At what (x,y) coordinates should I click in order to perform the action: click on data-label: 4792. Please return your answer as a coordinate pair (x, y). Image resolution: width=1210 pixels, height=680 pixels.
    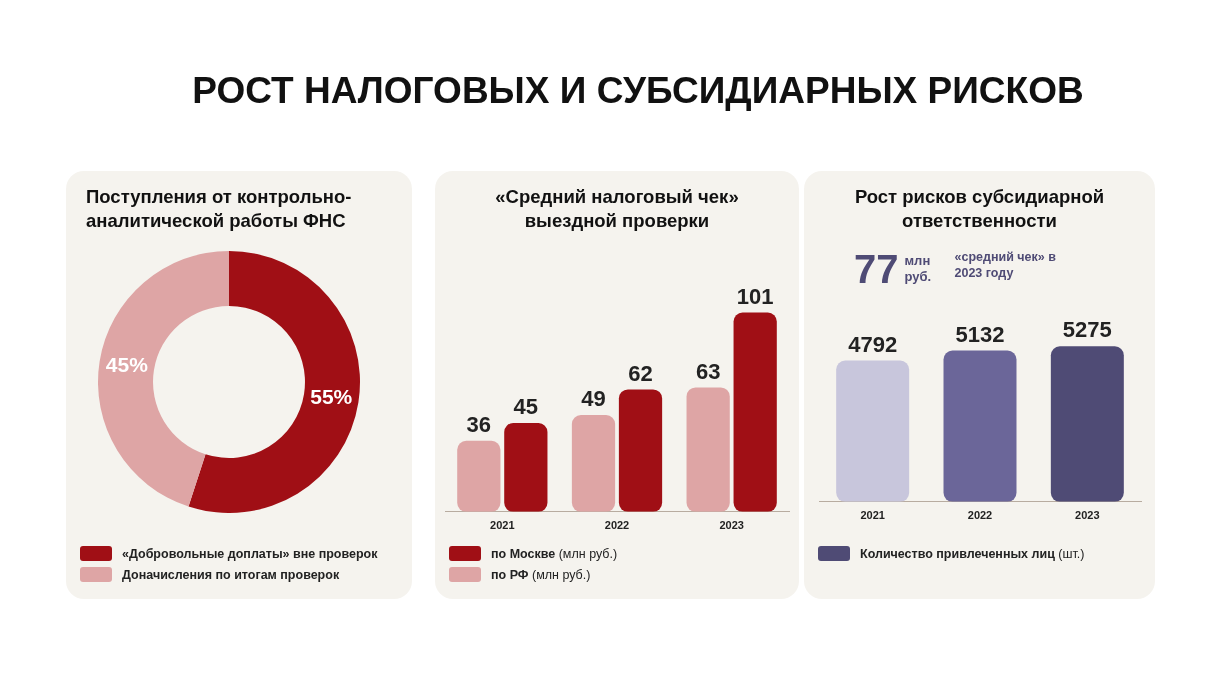
    Looking at the image, I should click on (872, 344).